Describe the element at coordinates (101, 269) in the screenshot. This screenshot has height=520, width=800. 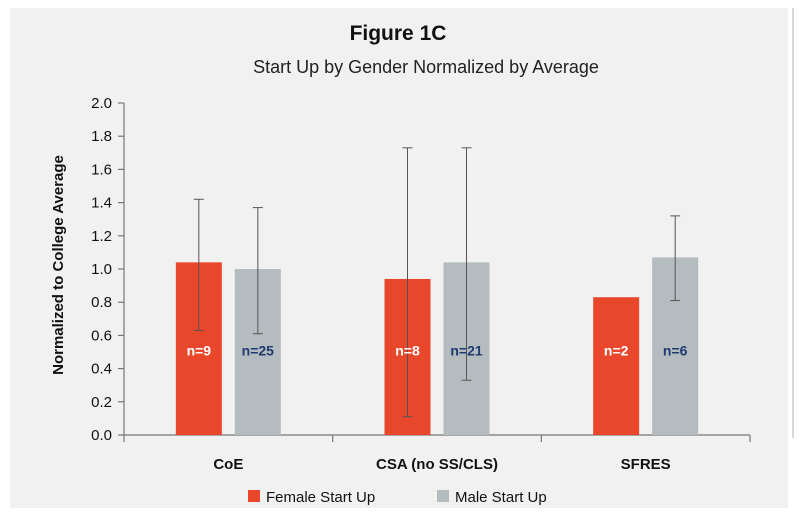
I see `y-tick-label: 1.0` at that location.